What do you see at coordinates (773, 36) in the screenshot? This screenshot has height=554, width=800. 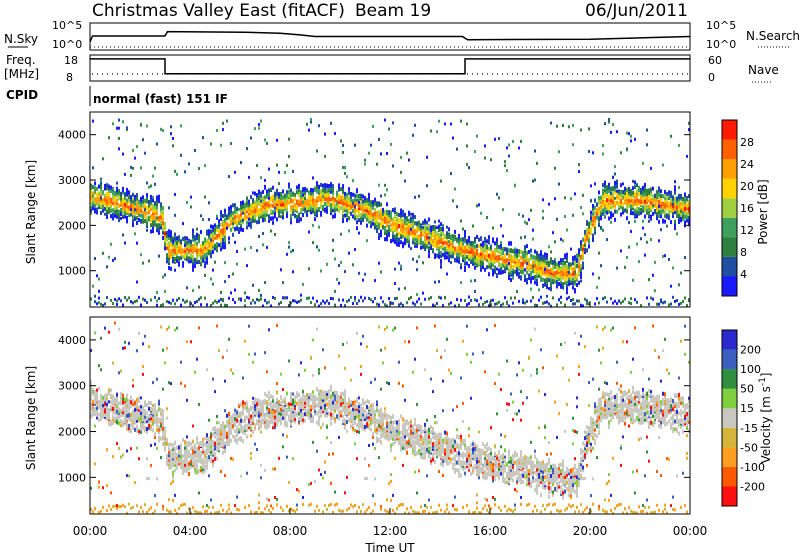 I see `nsearch-label: N.Search` at bounding box center [773, 36].